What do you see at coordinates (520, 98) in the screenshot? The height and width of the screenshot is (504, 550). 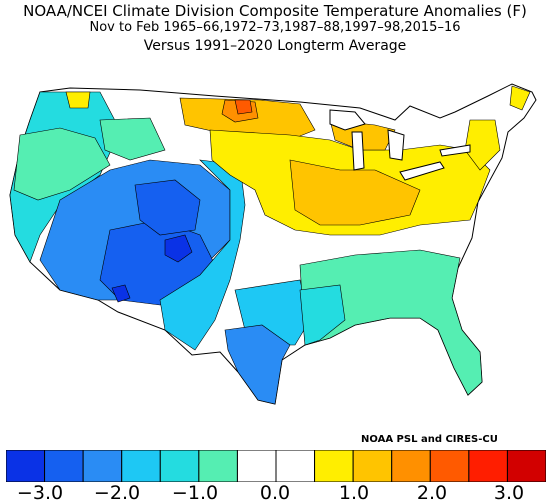 I see `maine-region` at bounding box center [520, 98].